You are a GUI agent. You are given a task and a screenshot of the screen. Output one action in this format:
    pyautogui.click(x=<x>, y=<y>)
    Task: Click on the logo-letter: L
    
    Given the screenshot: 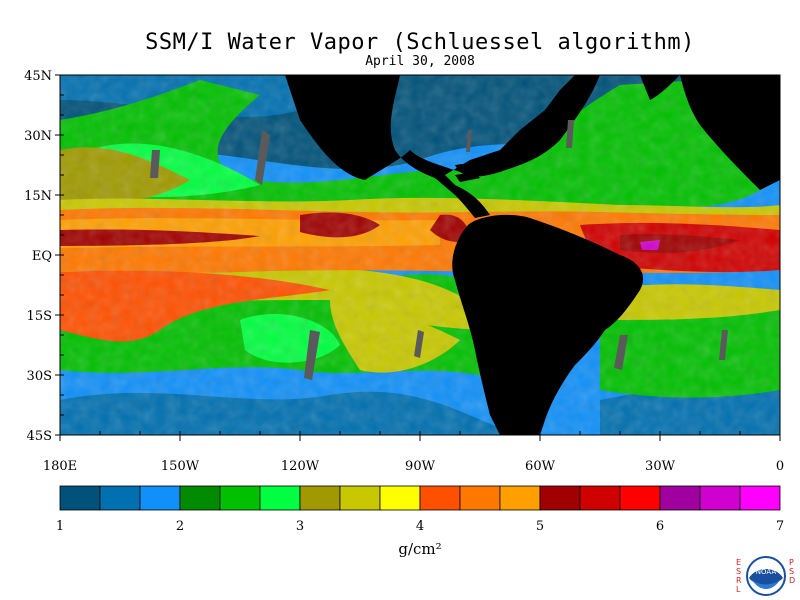 What is the action you would take?
    pyautogui.click(x=738, y=589)
    